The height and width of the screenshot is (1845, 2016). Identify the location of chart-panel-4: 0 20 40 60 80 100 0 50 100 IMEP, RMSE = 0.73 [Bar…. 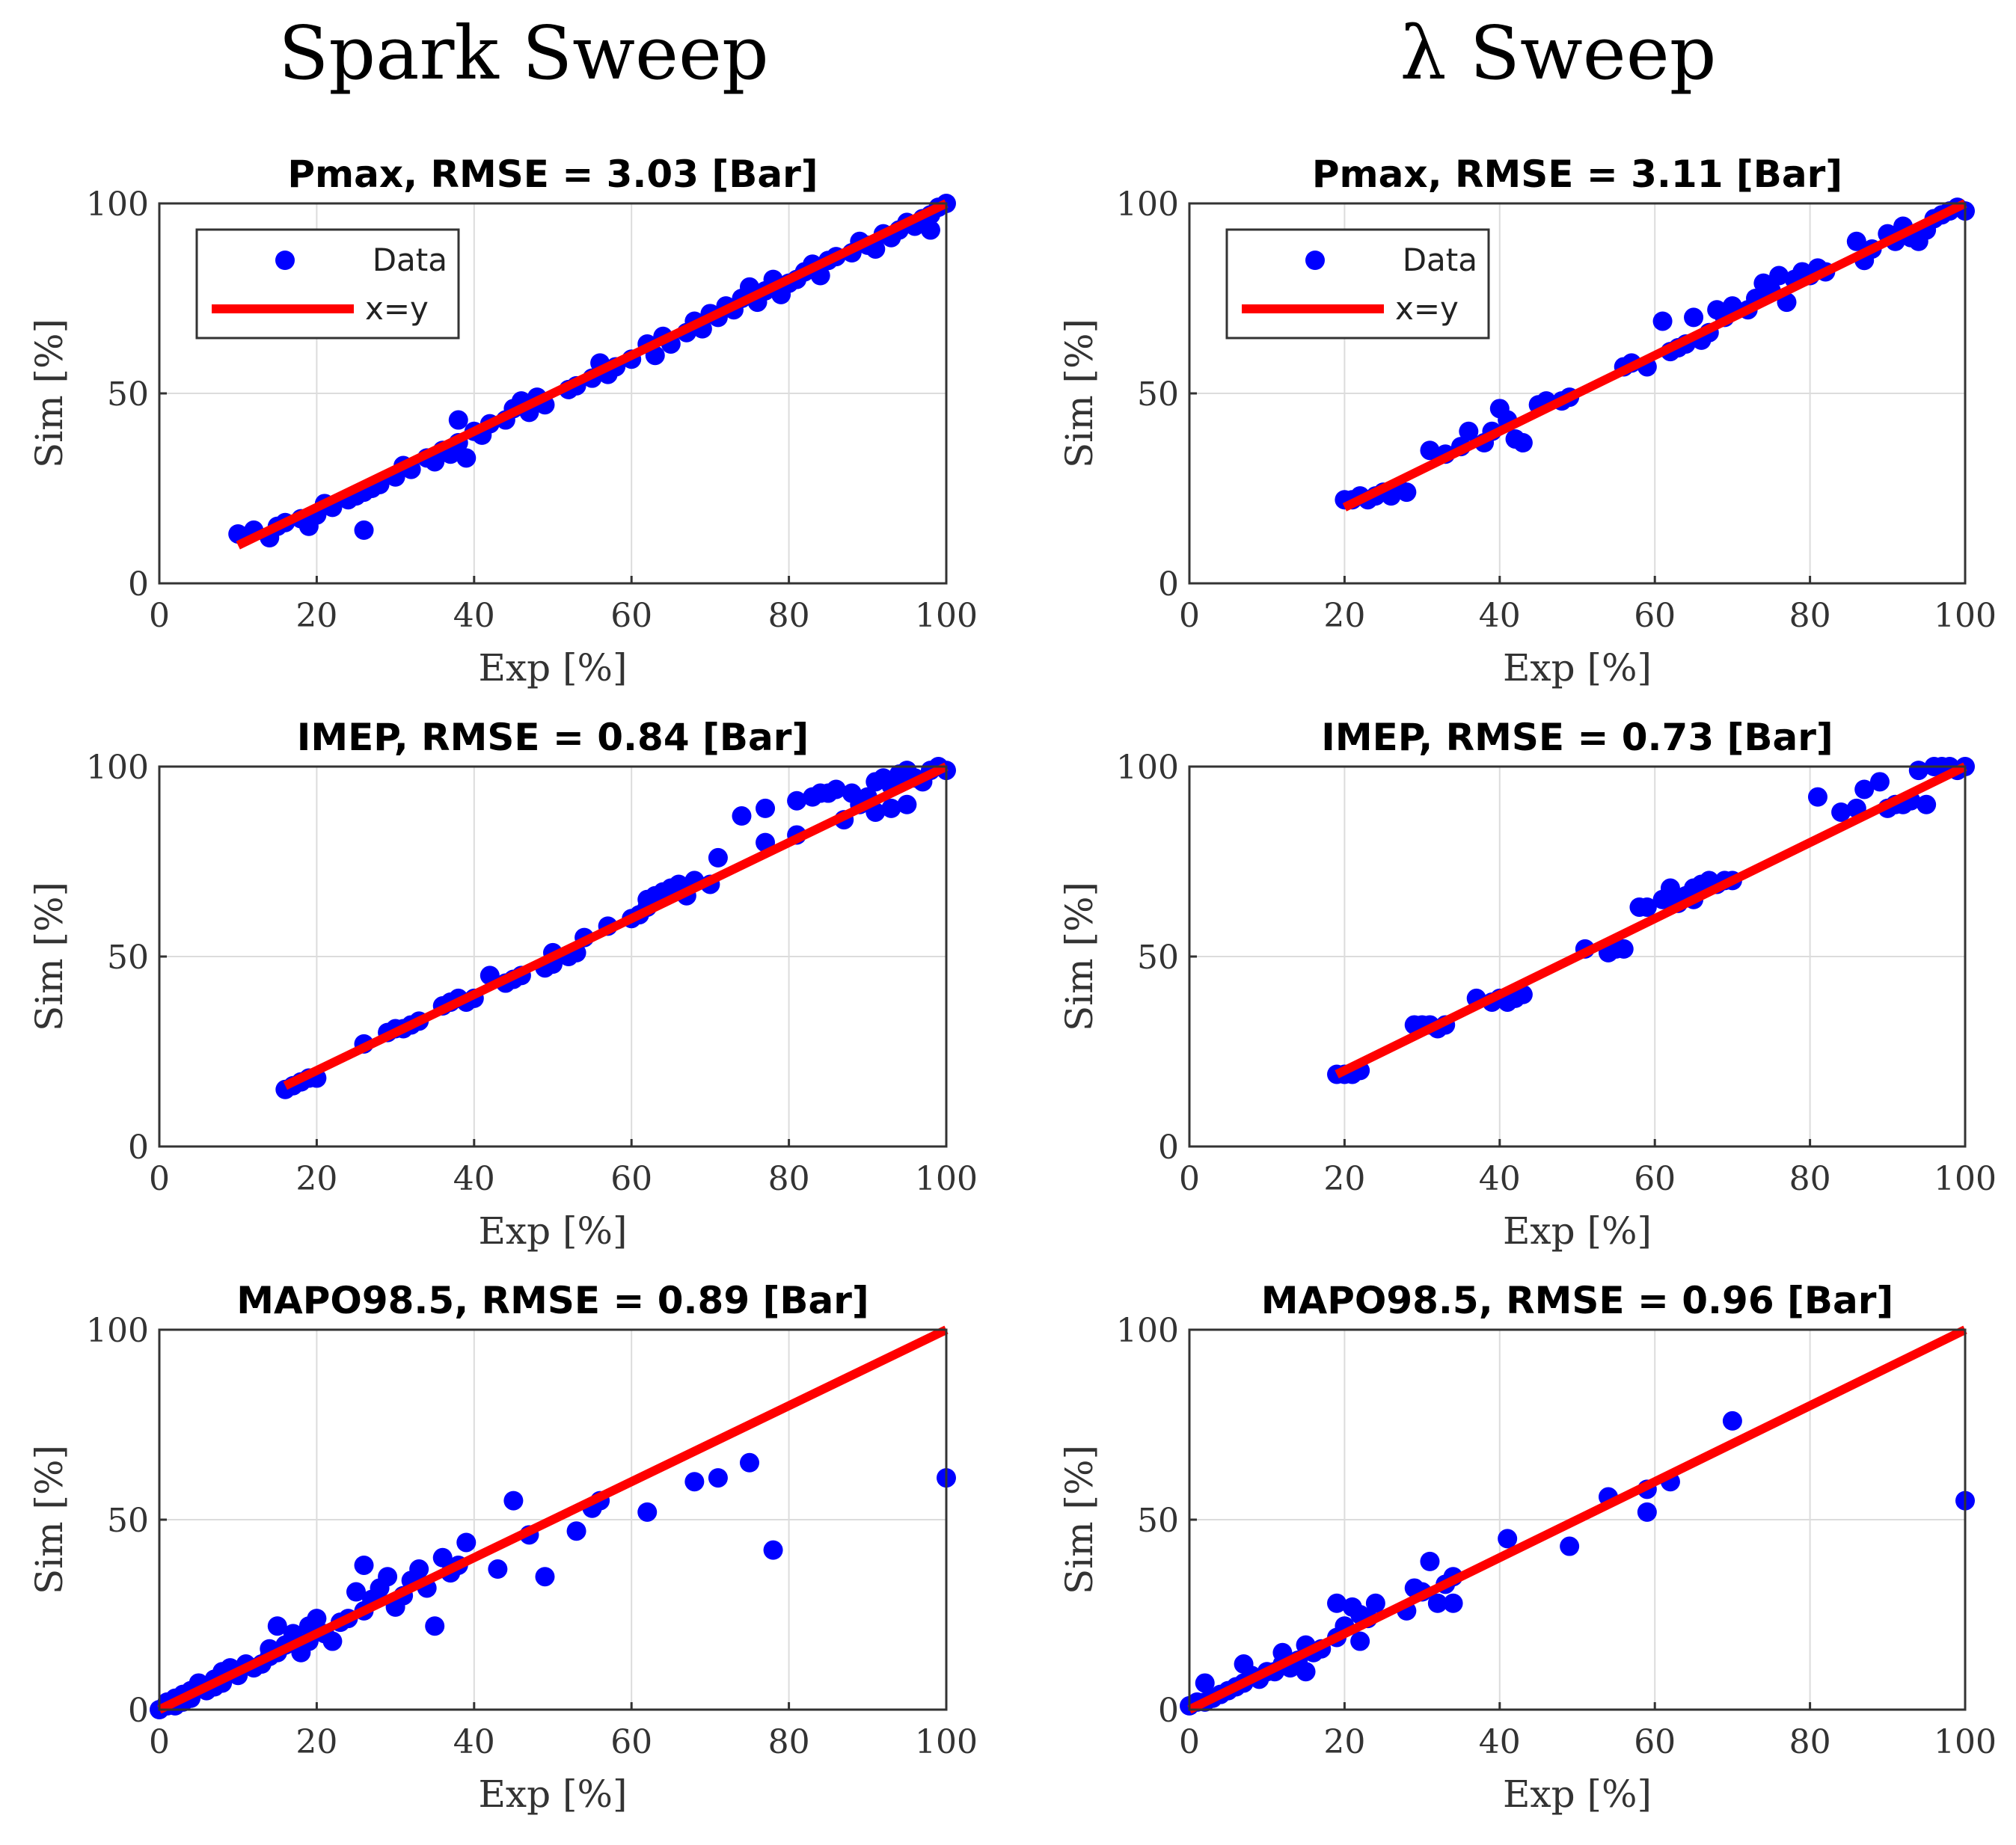
(1527, 984).